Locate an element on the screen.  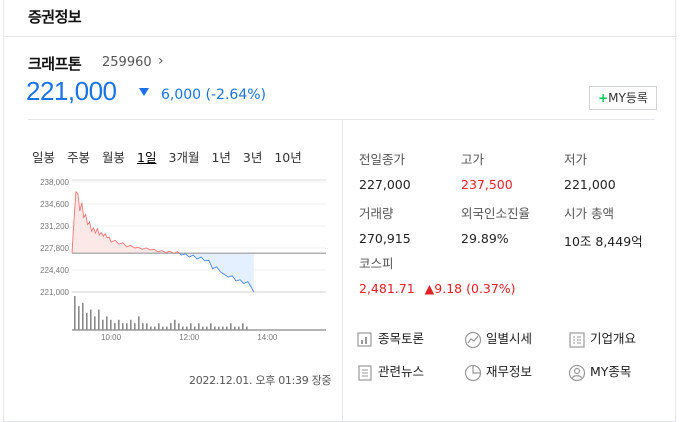
link-my-stocks: MY종목 is located at coordinates (599, 371).